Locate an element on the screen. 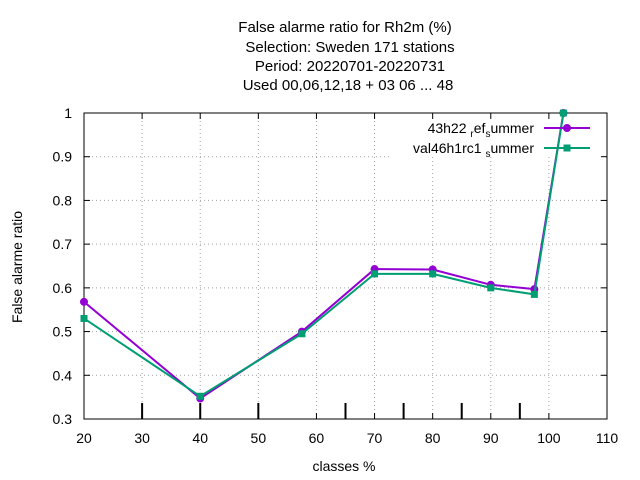 This screenshot has height=480, width=640. x-tick-label: 40 is located at coordinates (200, 438).